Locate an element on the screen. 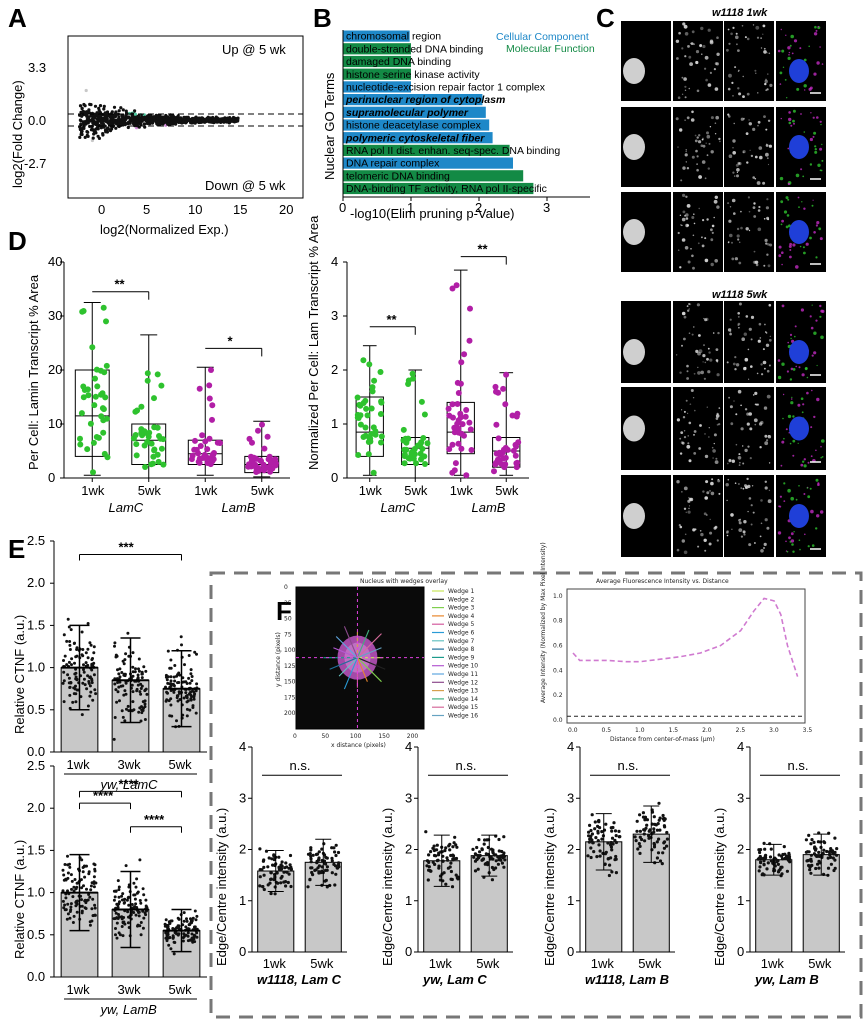 The width and height of the screenshot is (868, 1024). go-term-label: telomeric DNA binding is located at coordinates (398, 176).